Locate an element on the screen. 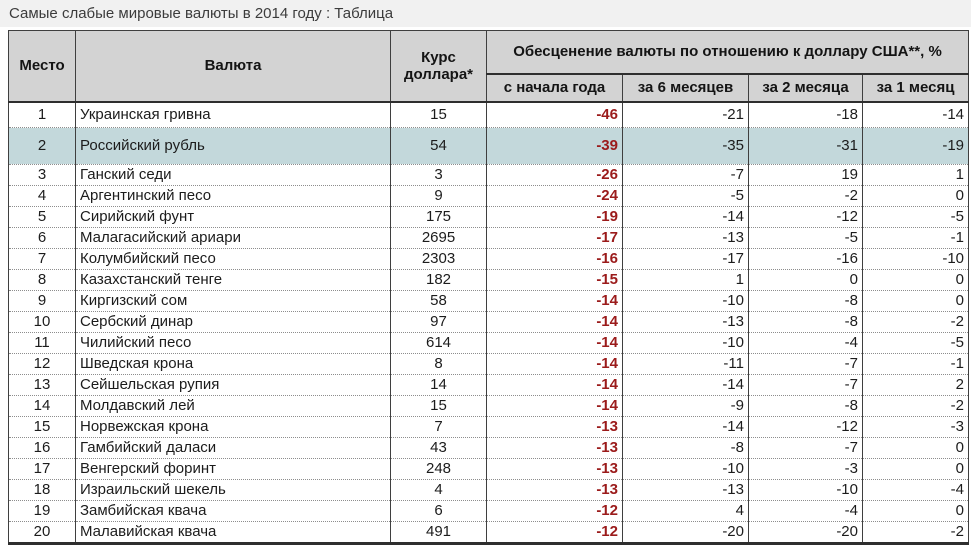  table-row: 3 Ганский седи 3 -26 -7 19 1 is located at coordinates (488, 175).